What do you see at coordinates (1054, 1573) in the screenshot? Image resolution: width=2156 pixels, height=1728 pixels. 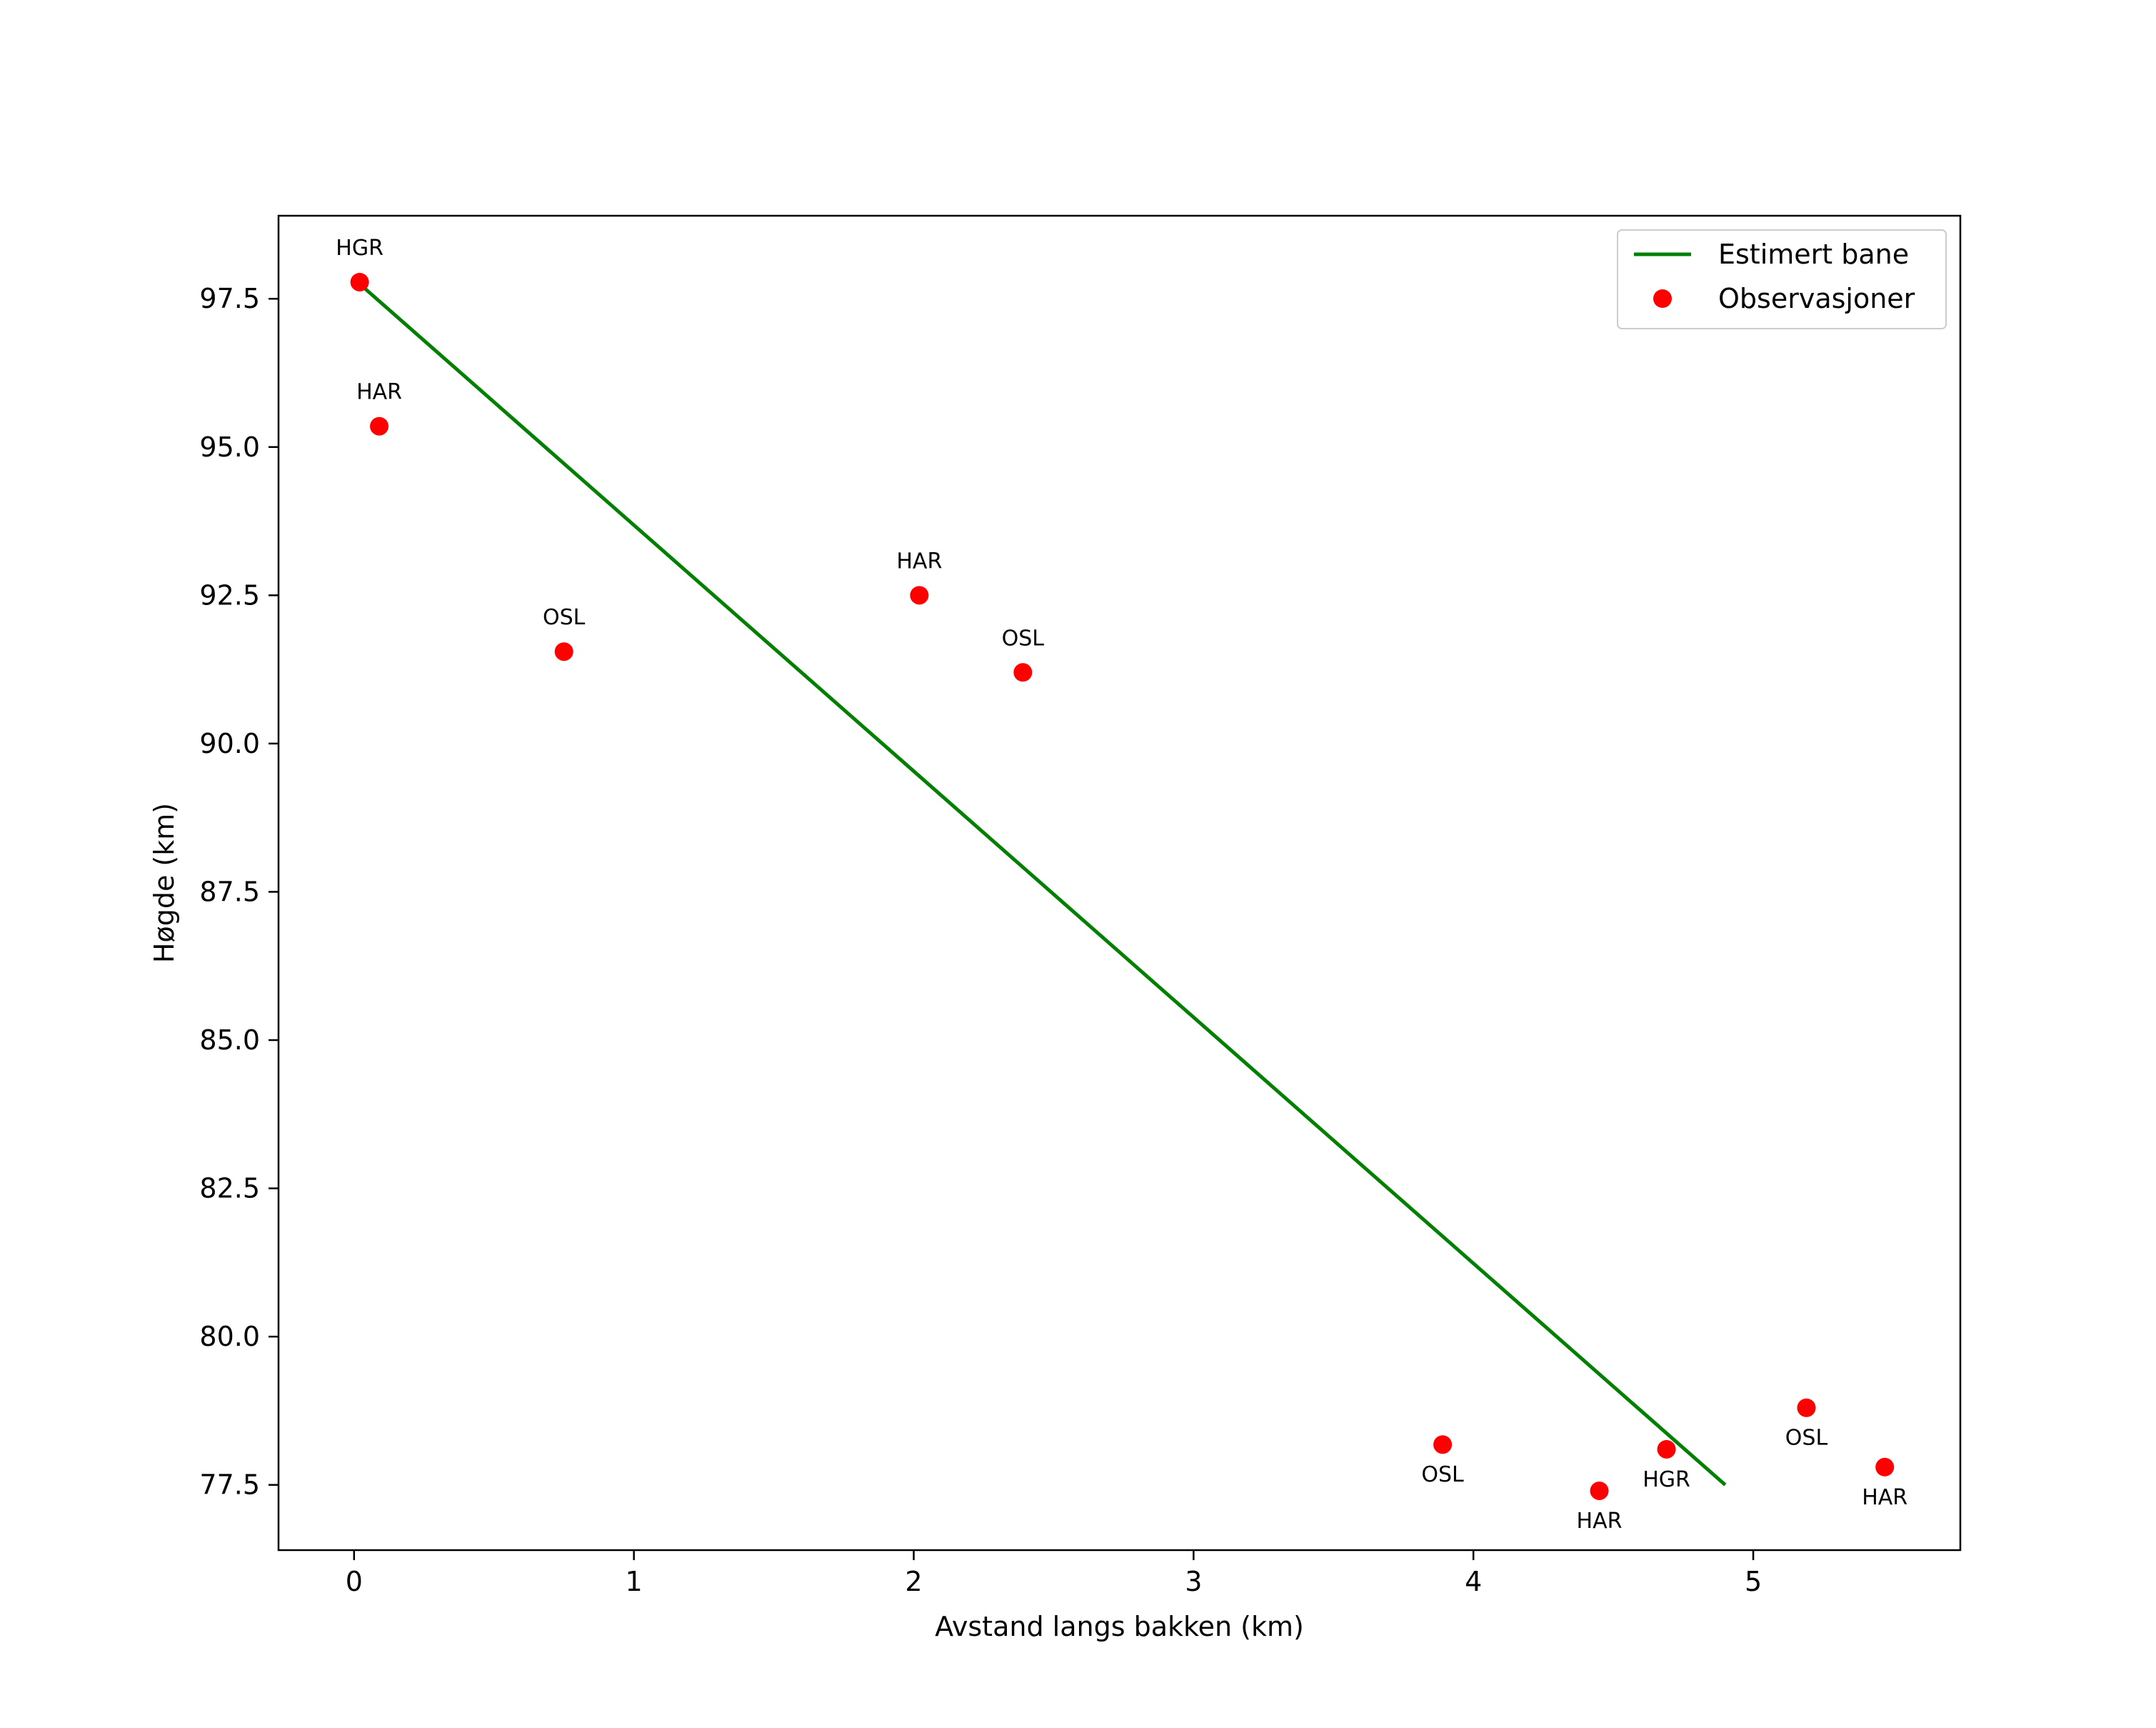 I see `x-axis-ticks: 0 1 2 3 4 5` at bounding box center [1054, 1573].